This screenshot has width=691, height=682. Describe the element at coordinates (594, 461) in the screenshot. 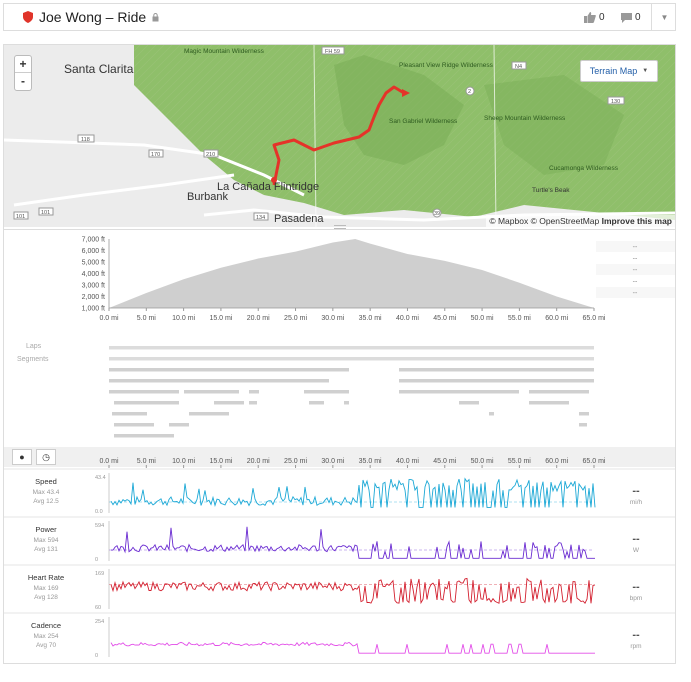

I see `stream-x-tick: 65.0 mi` at that location.